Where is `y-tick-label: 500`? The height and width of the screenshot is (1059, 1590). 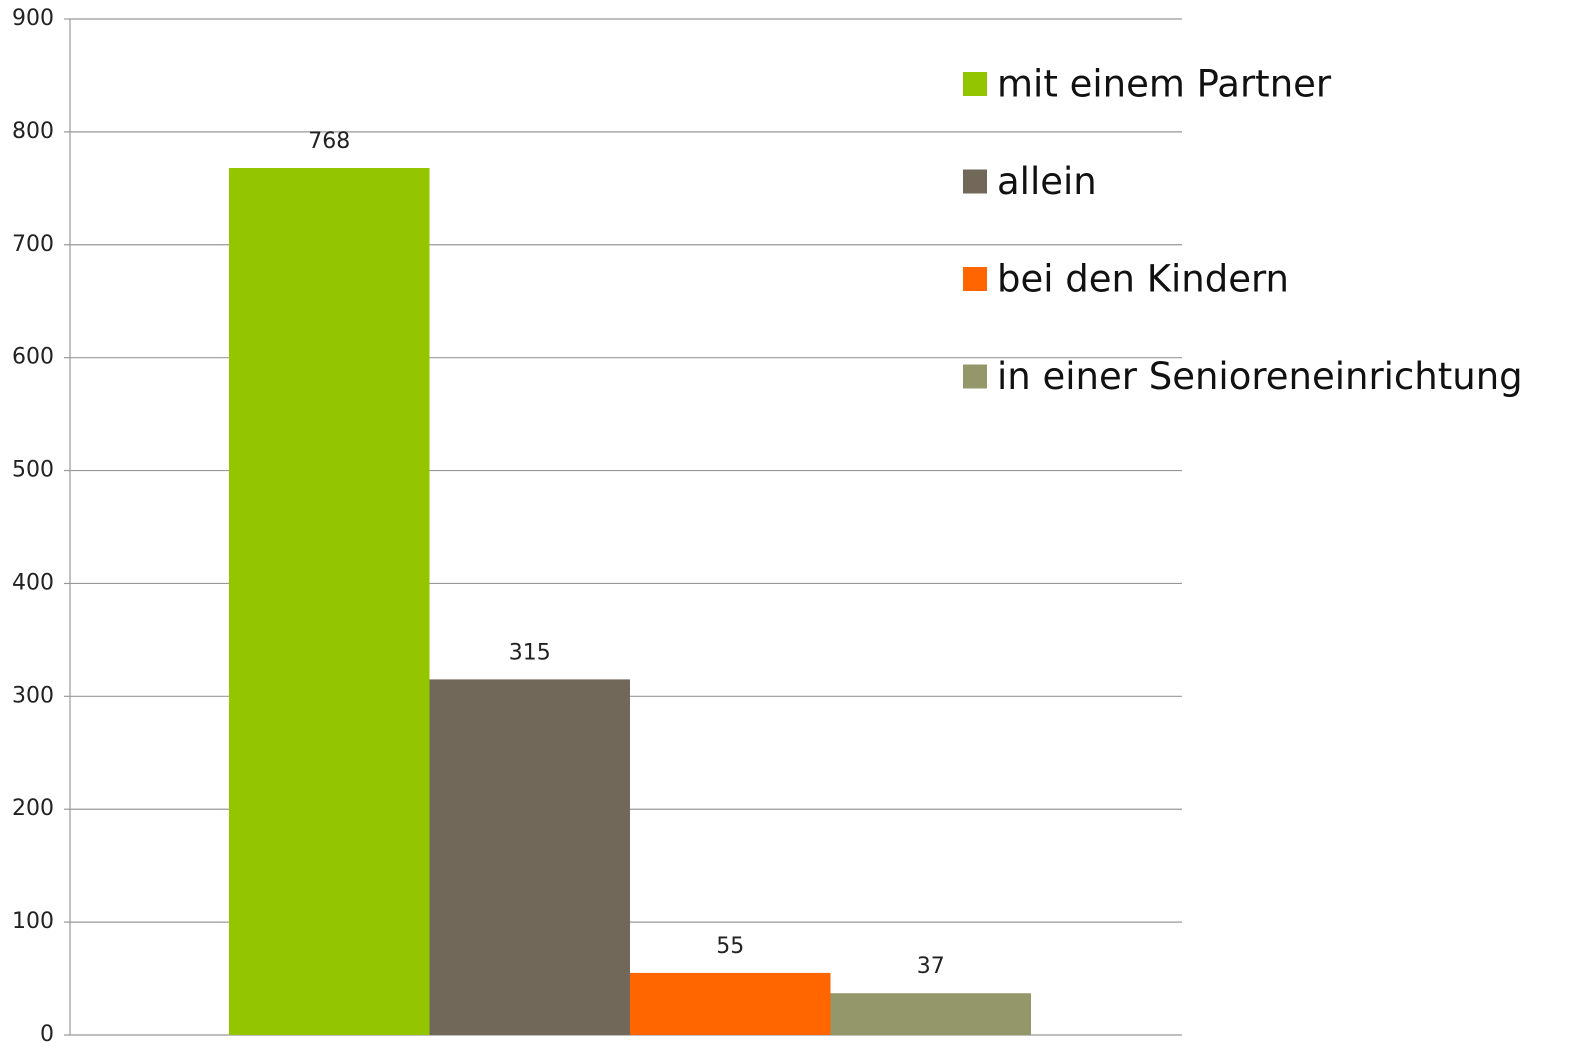
y-tick-label: 500 is located at coordinates (33, 470).